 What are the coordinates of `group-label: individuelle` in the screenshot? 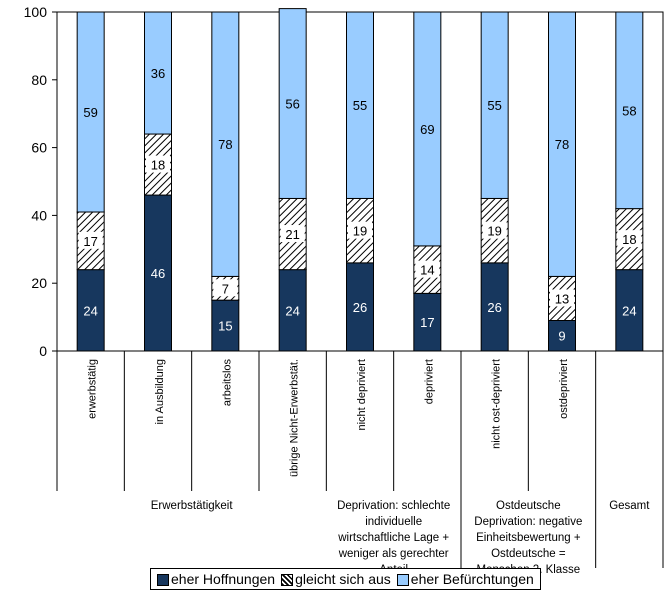 It's located at (393, 522).